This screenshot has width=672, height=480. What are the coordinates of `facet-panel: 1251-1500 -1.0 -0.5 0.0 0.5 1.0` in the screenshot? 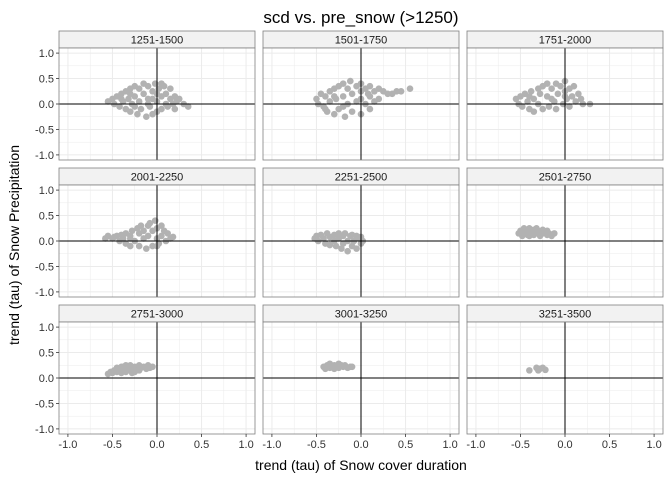 It's located at (145, 96).